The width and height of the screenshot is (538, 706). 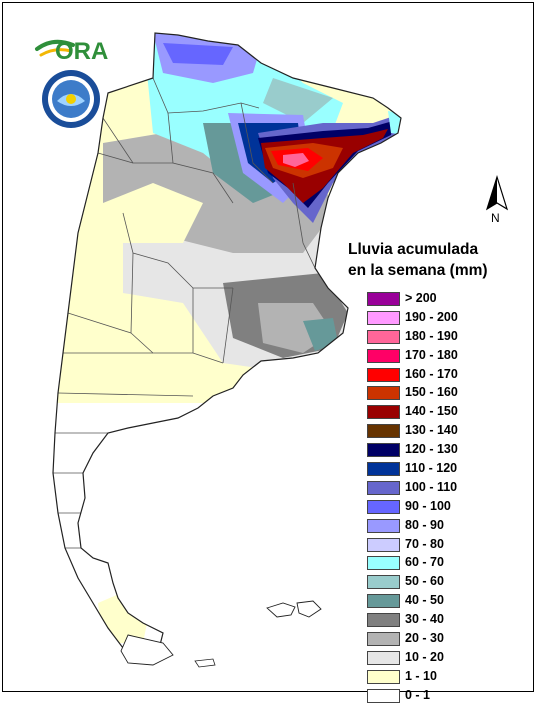 What do you see at coordinates (424, 600) in the screenshot?
I see `legend-label: 40 - 50` at bounding box center [424, 600].